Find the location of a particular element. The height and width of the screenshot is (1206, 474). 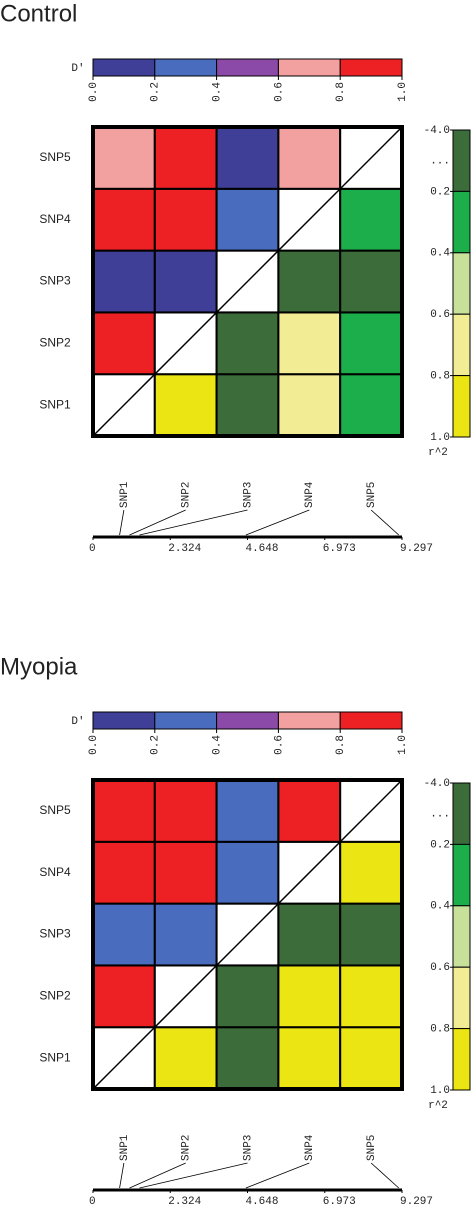

snp-row-label: SNP5 is located at coordinates (55, 157).